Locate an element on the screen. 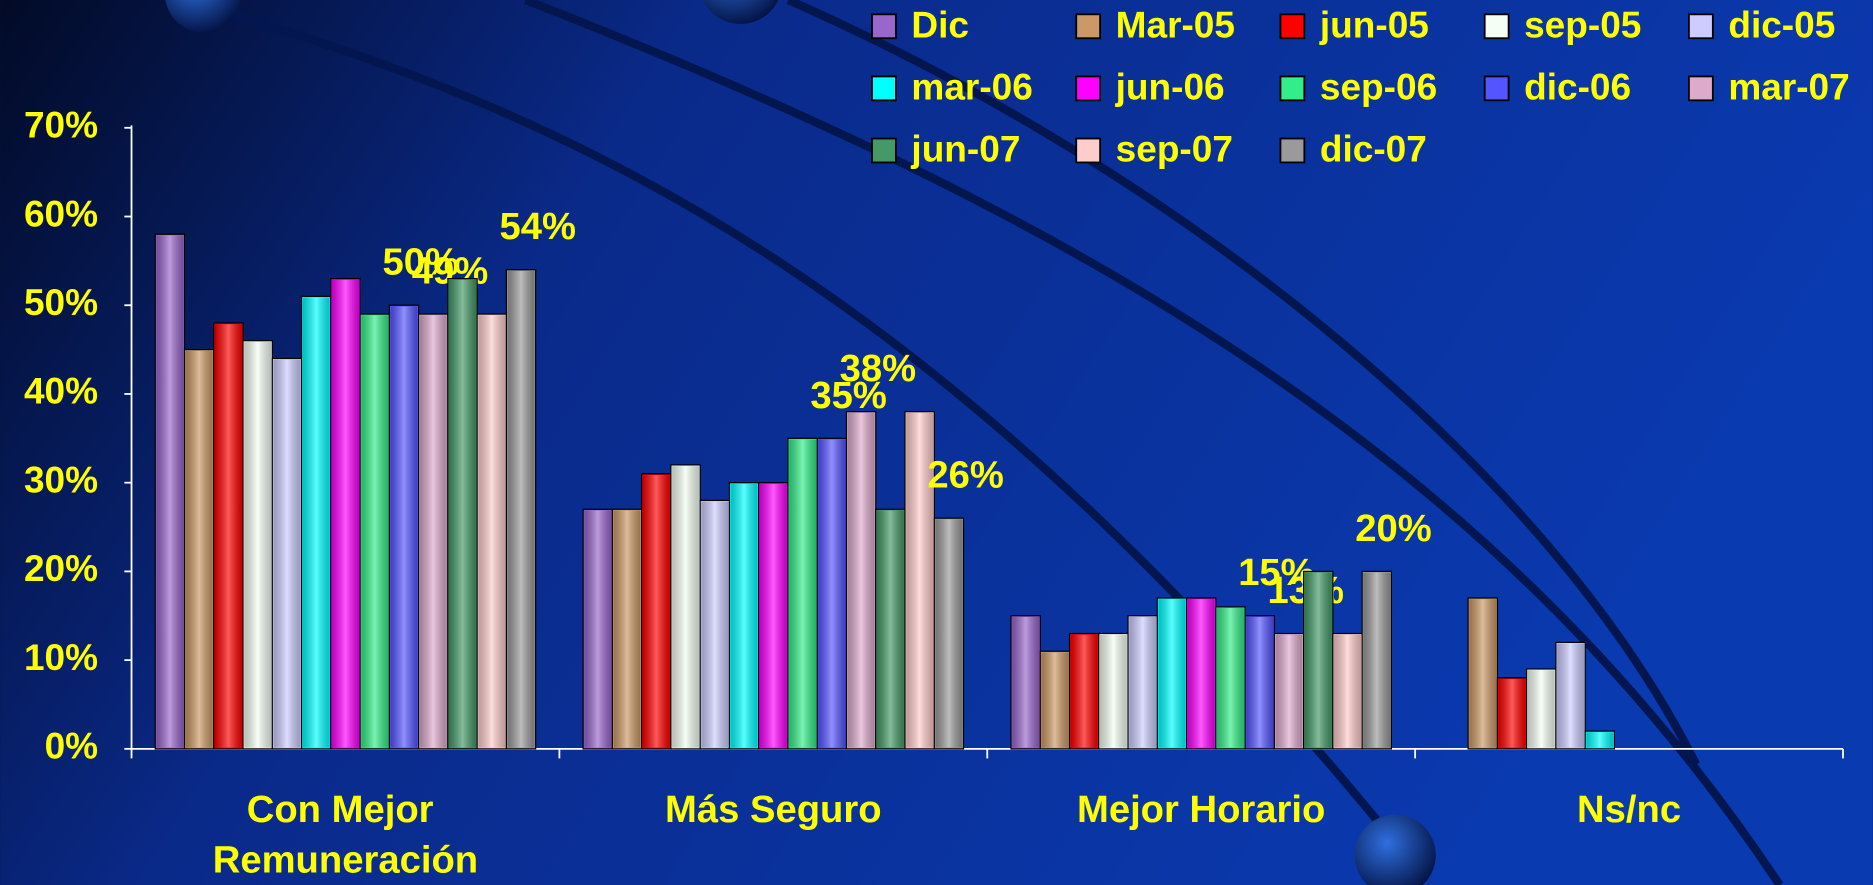  x-tick-label-line: Con Mejor is located at coordinates (345, 809).